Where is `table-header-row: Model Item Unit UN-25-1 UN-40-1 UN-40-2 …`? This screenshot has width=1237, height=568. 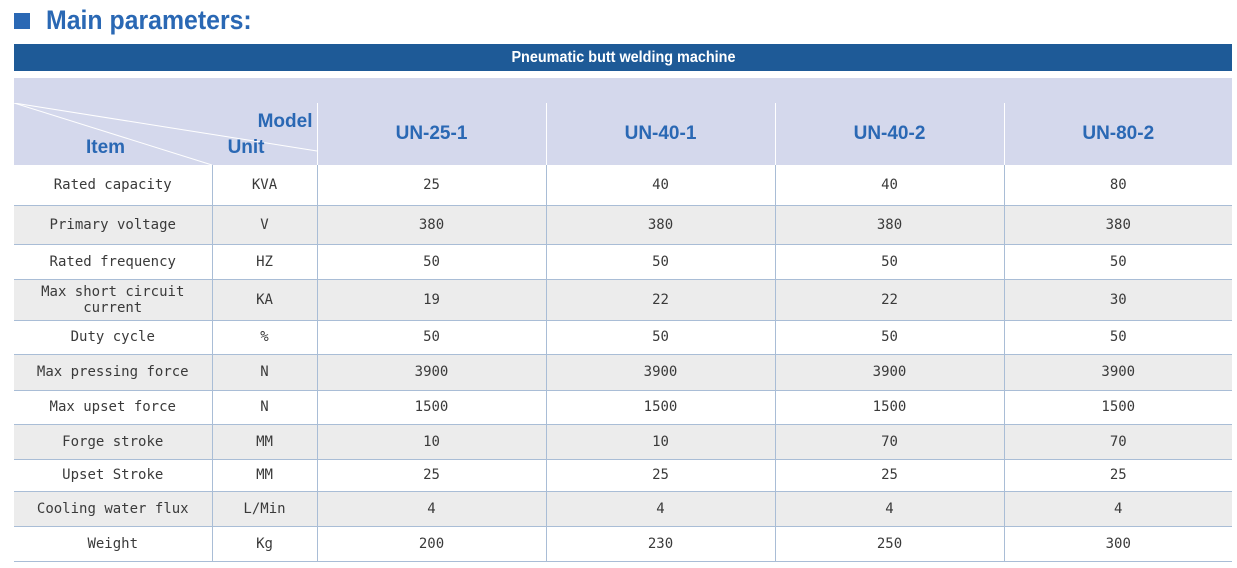 table-header-row: Model Item Unit UN-25-1 UN-40-1 UN-40-2 … is located at coordinates (623, 134).